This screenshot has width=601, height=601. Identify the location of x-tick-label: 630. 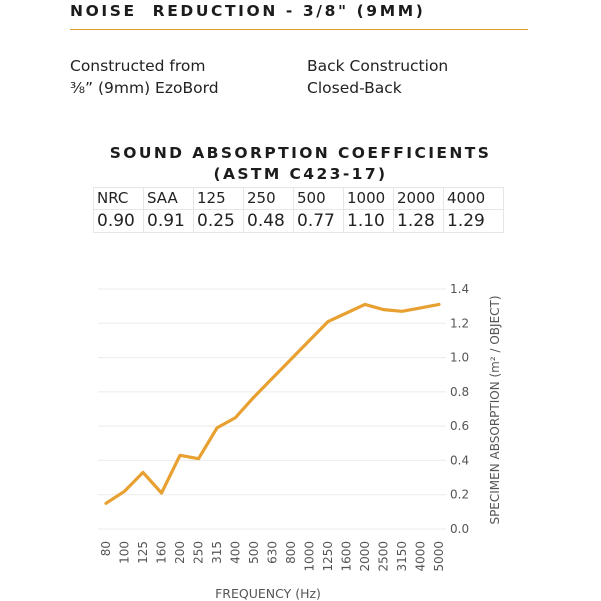
(273, 552).